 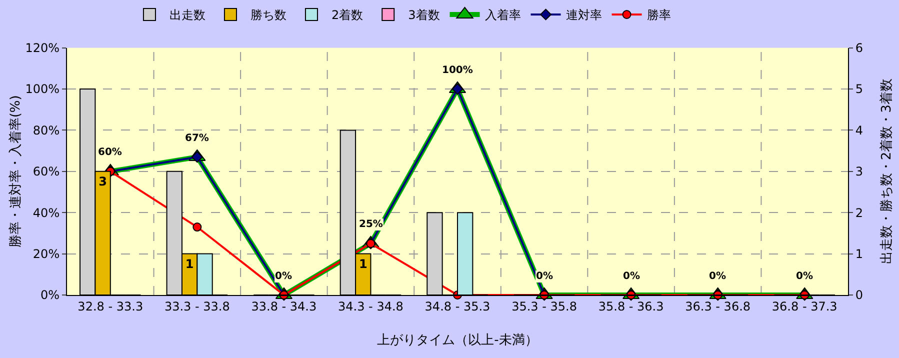 What do you see at coordinates (197, 306) in the screenshot?
I see `x-tick-label: 33.3 - 33.8` at bounding box center [197, 306].